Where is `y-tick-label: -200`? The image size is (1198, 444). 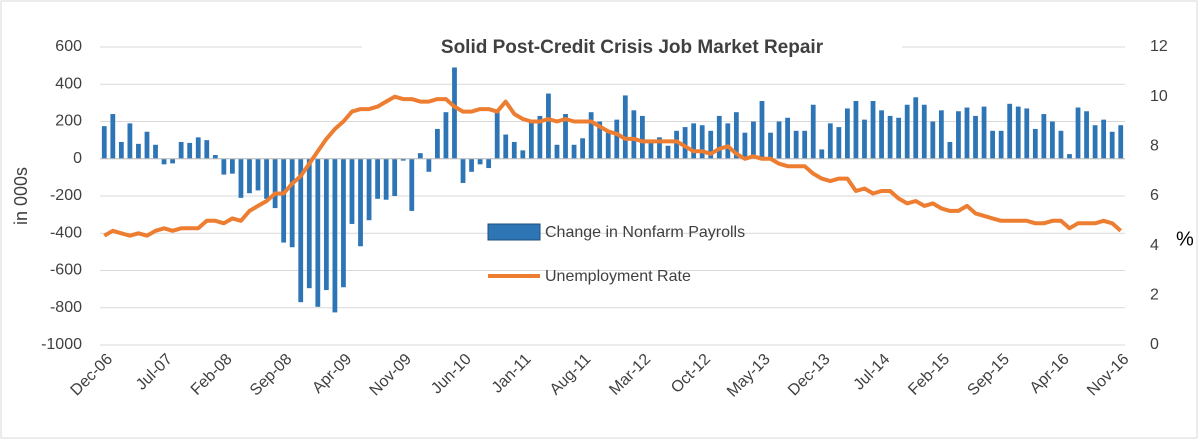
y-tick-label: -200 is located at coordinates (66, 195).